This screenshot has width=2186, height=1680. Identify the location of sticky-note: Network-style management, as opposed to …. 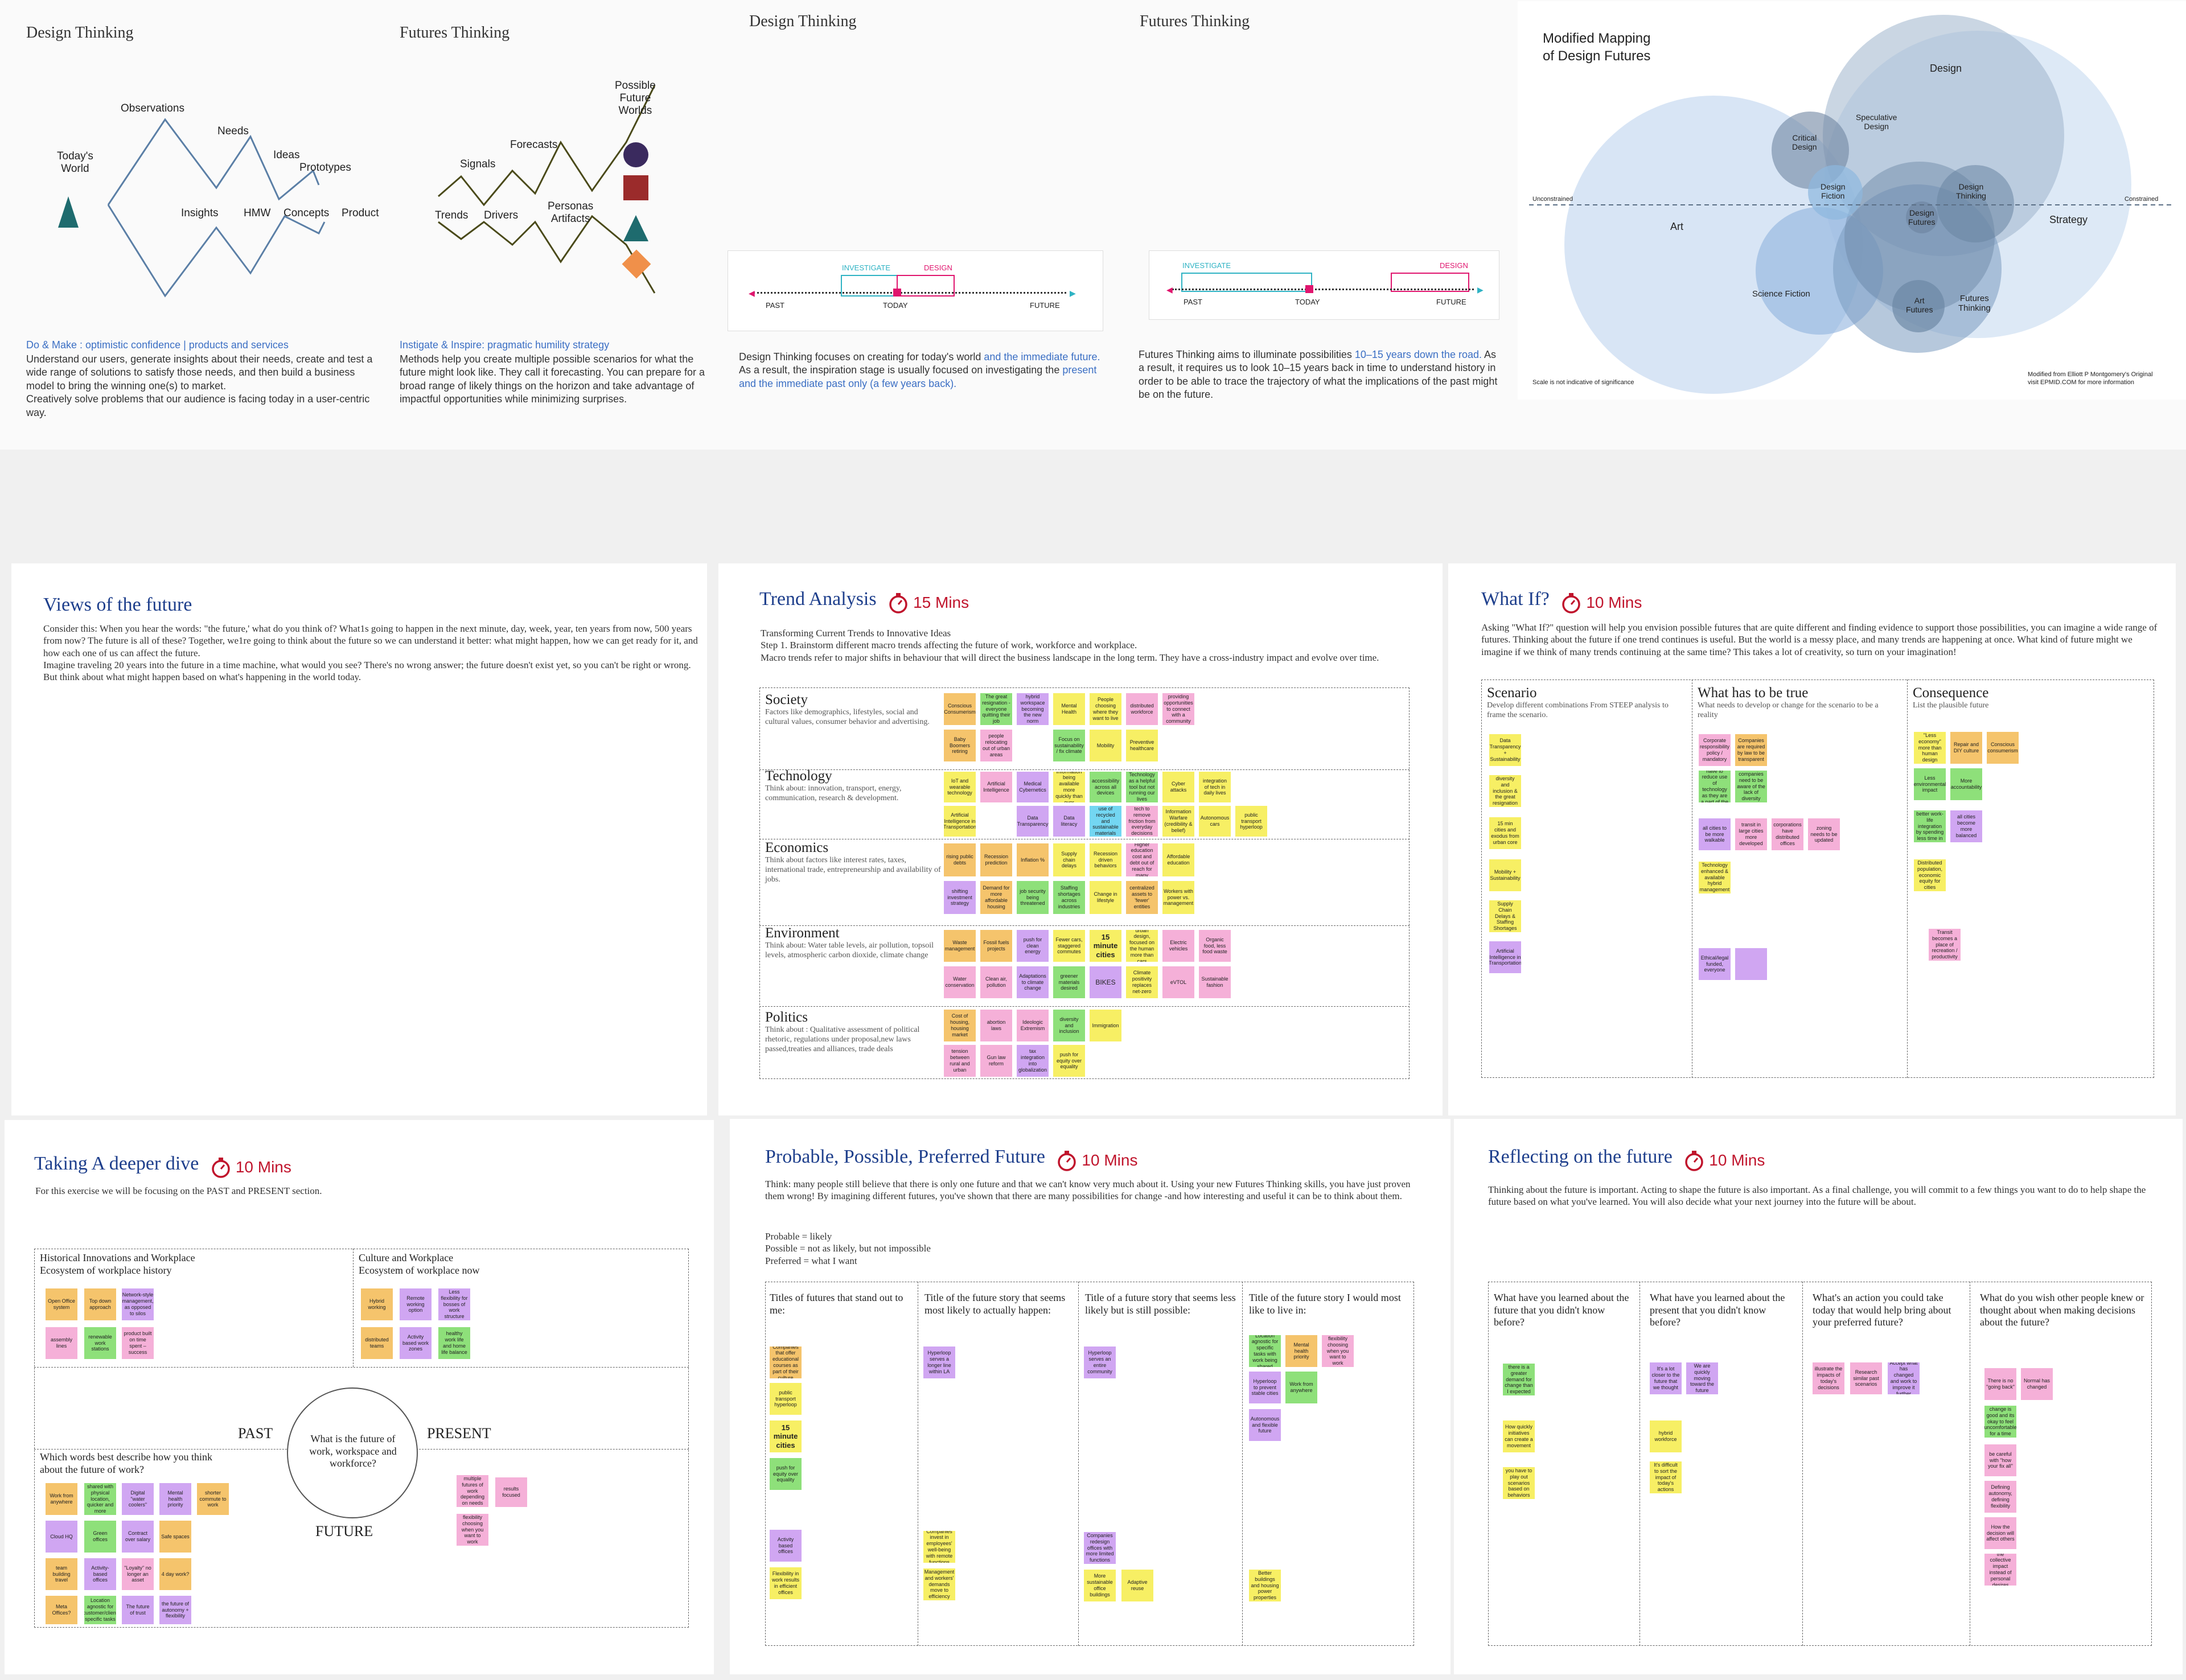
(138, 1304).